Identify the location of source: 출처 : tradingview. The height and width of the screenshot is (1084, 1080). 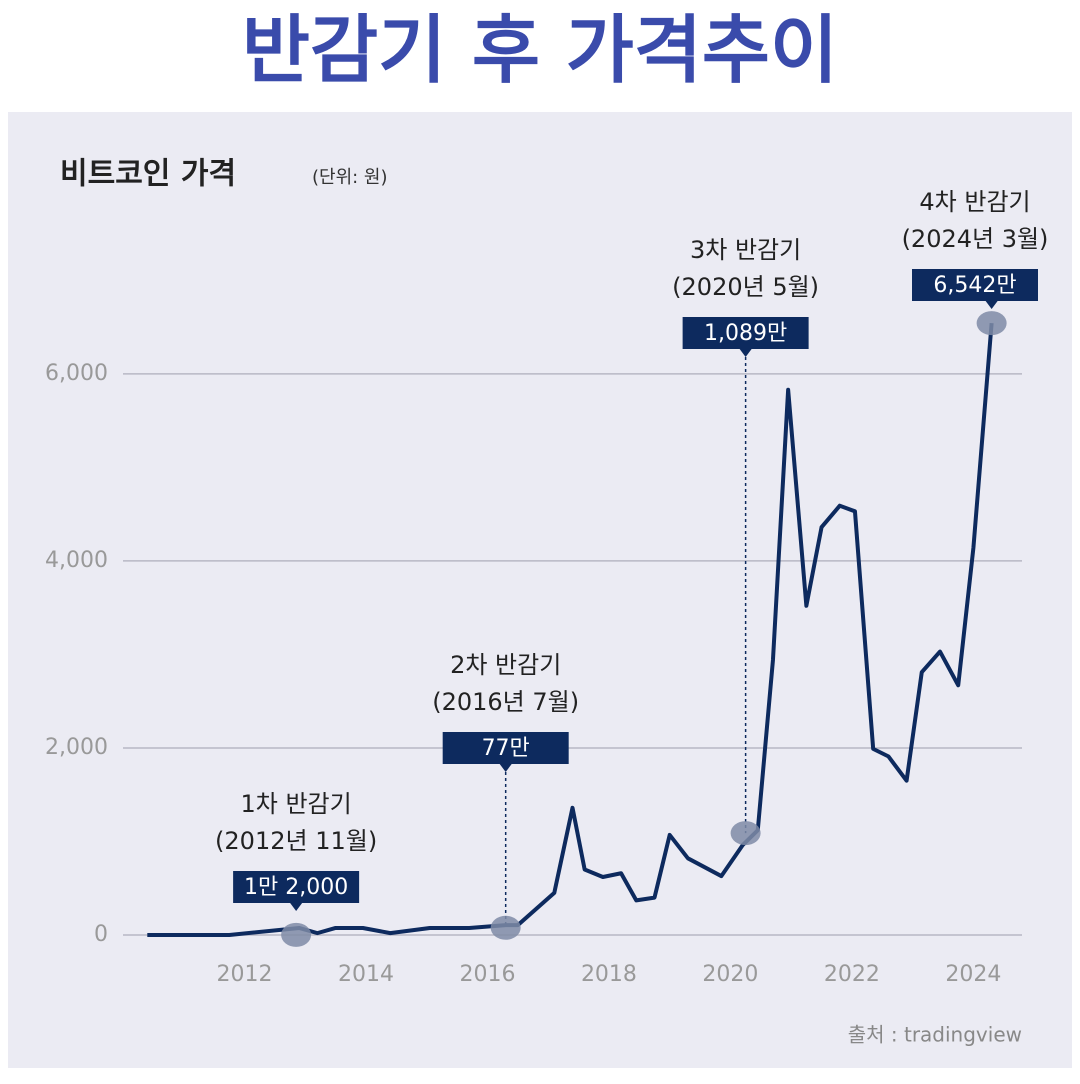
(935, 1035).